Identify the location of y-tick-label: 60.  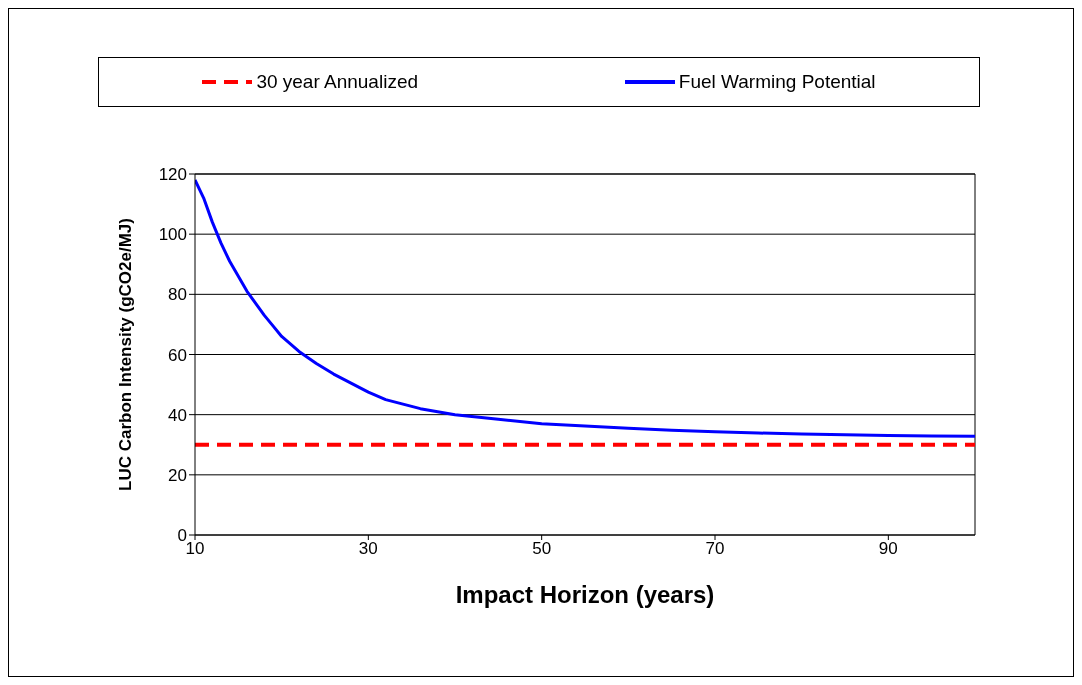
(177, 355).